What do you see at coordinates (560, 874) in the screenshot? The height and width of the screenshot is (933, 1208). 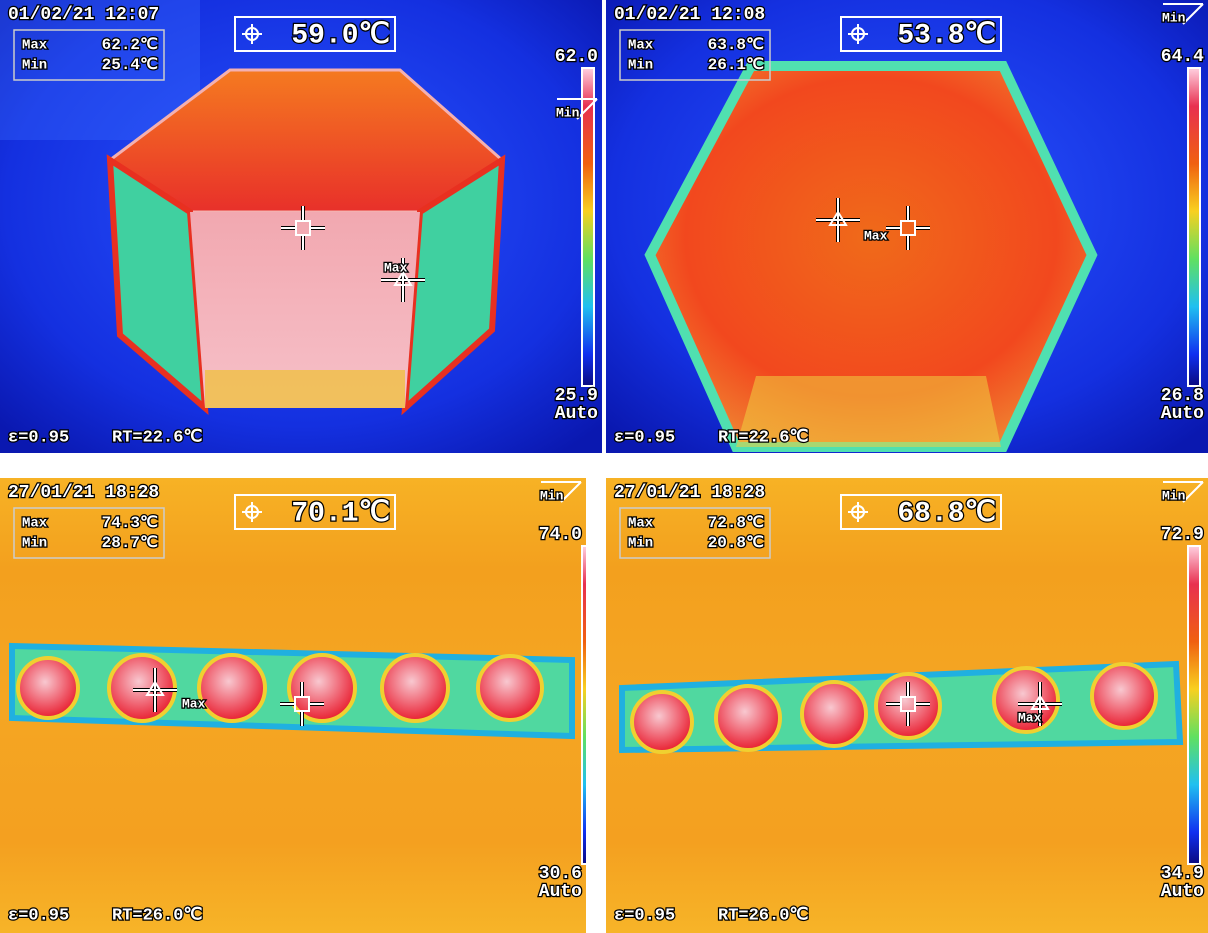 I see `scale-min: 30.6` at bounding box center [560, 874].